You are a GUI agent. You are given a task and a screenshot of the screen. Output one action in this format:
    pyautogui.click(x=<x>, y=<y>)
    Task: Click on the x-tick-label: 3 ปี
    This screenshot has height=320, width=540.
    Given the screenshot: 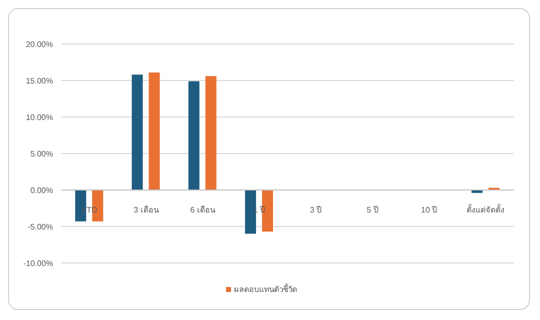 What is the action you would take?
    pyautogui.click(x=316, y=210)
    